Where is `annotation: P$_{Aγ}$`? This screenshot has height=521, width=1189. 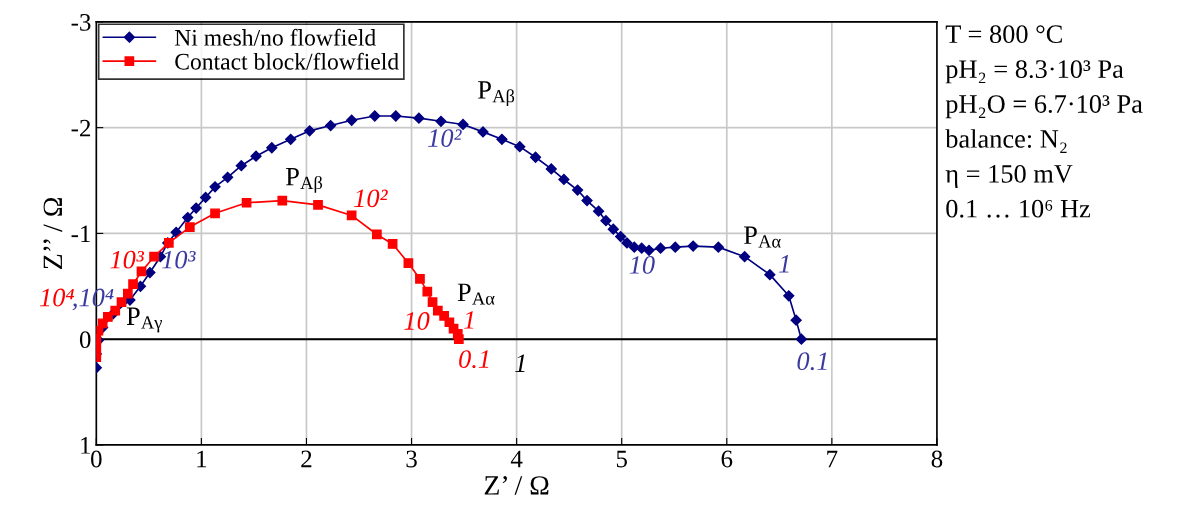
annotation: P$_{Aγ}$ is located at coordinates (144, 320).